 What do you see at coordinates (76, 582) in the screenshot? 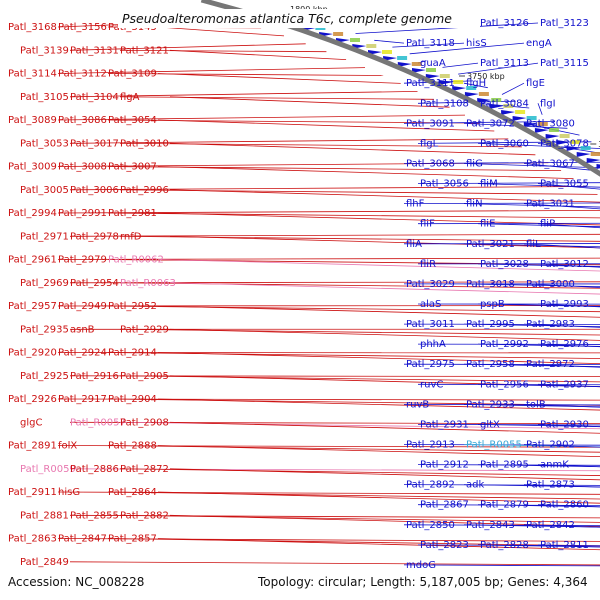
I see `accession-label: Accession: NC_008228` at bounding box center [76, 582].